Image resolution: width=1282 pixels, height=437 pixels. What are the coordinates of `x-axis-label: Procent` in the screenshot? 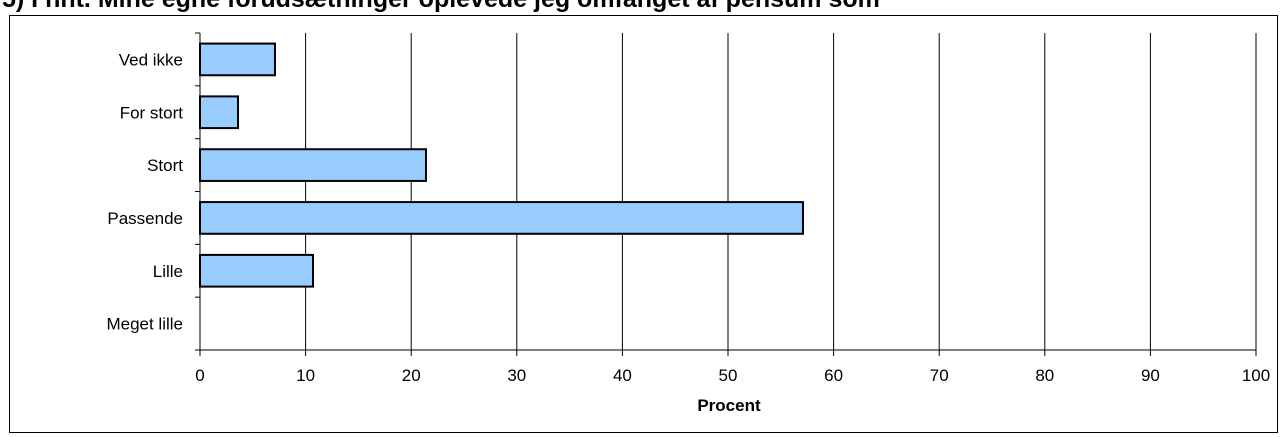 It's located at (729, 405).